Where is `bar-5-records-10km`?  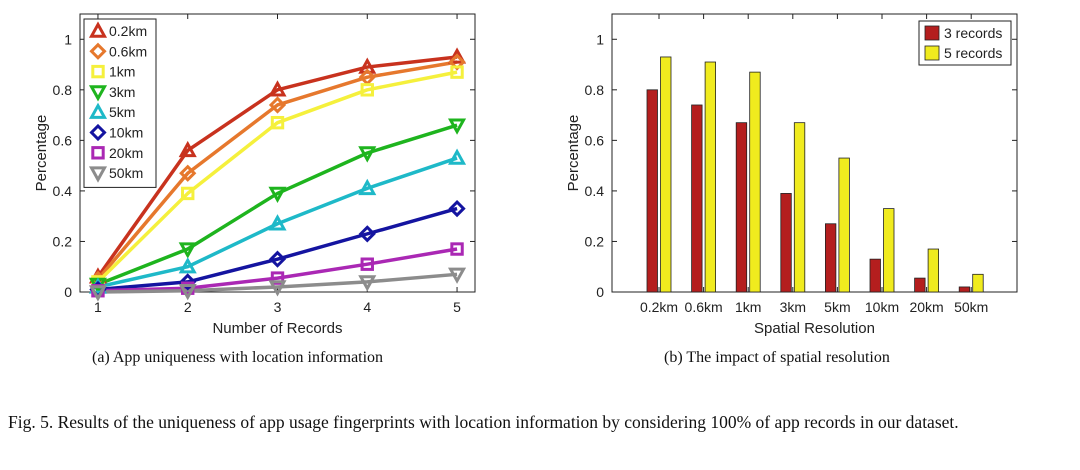 bar-5-records-10km is located at coordinates (889, 250).